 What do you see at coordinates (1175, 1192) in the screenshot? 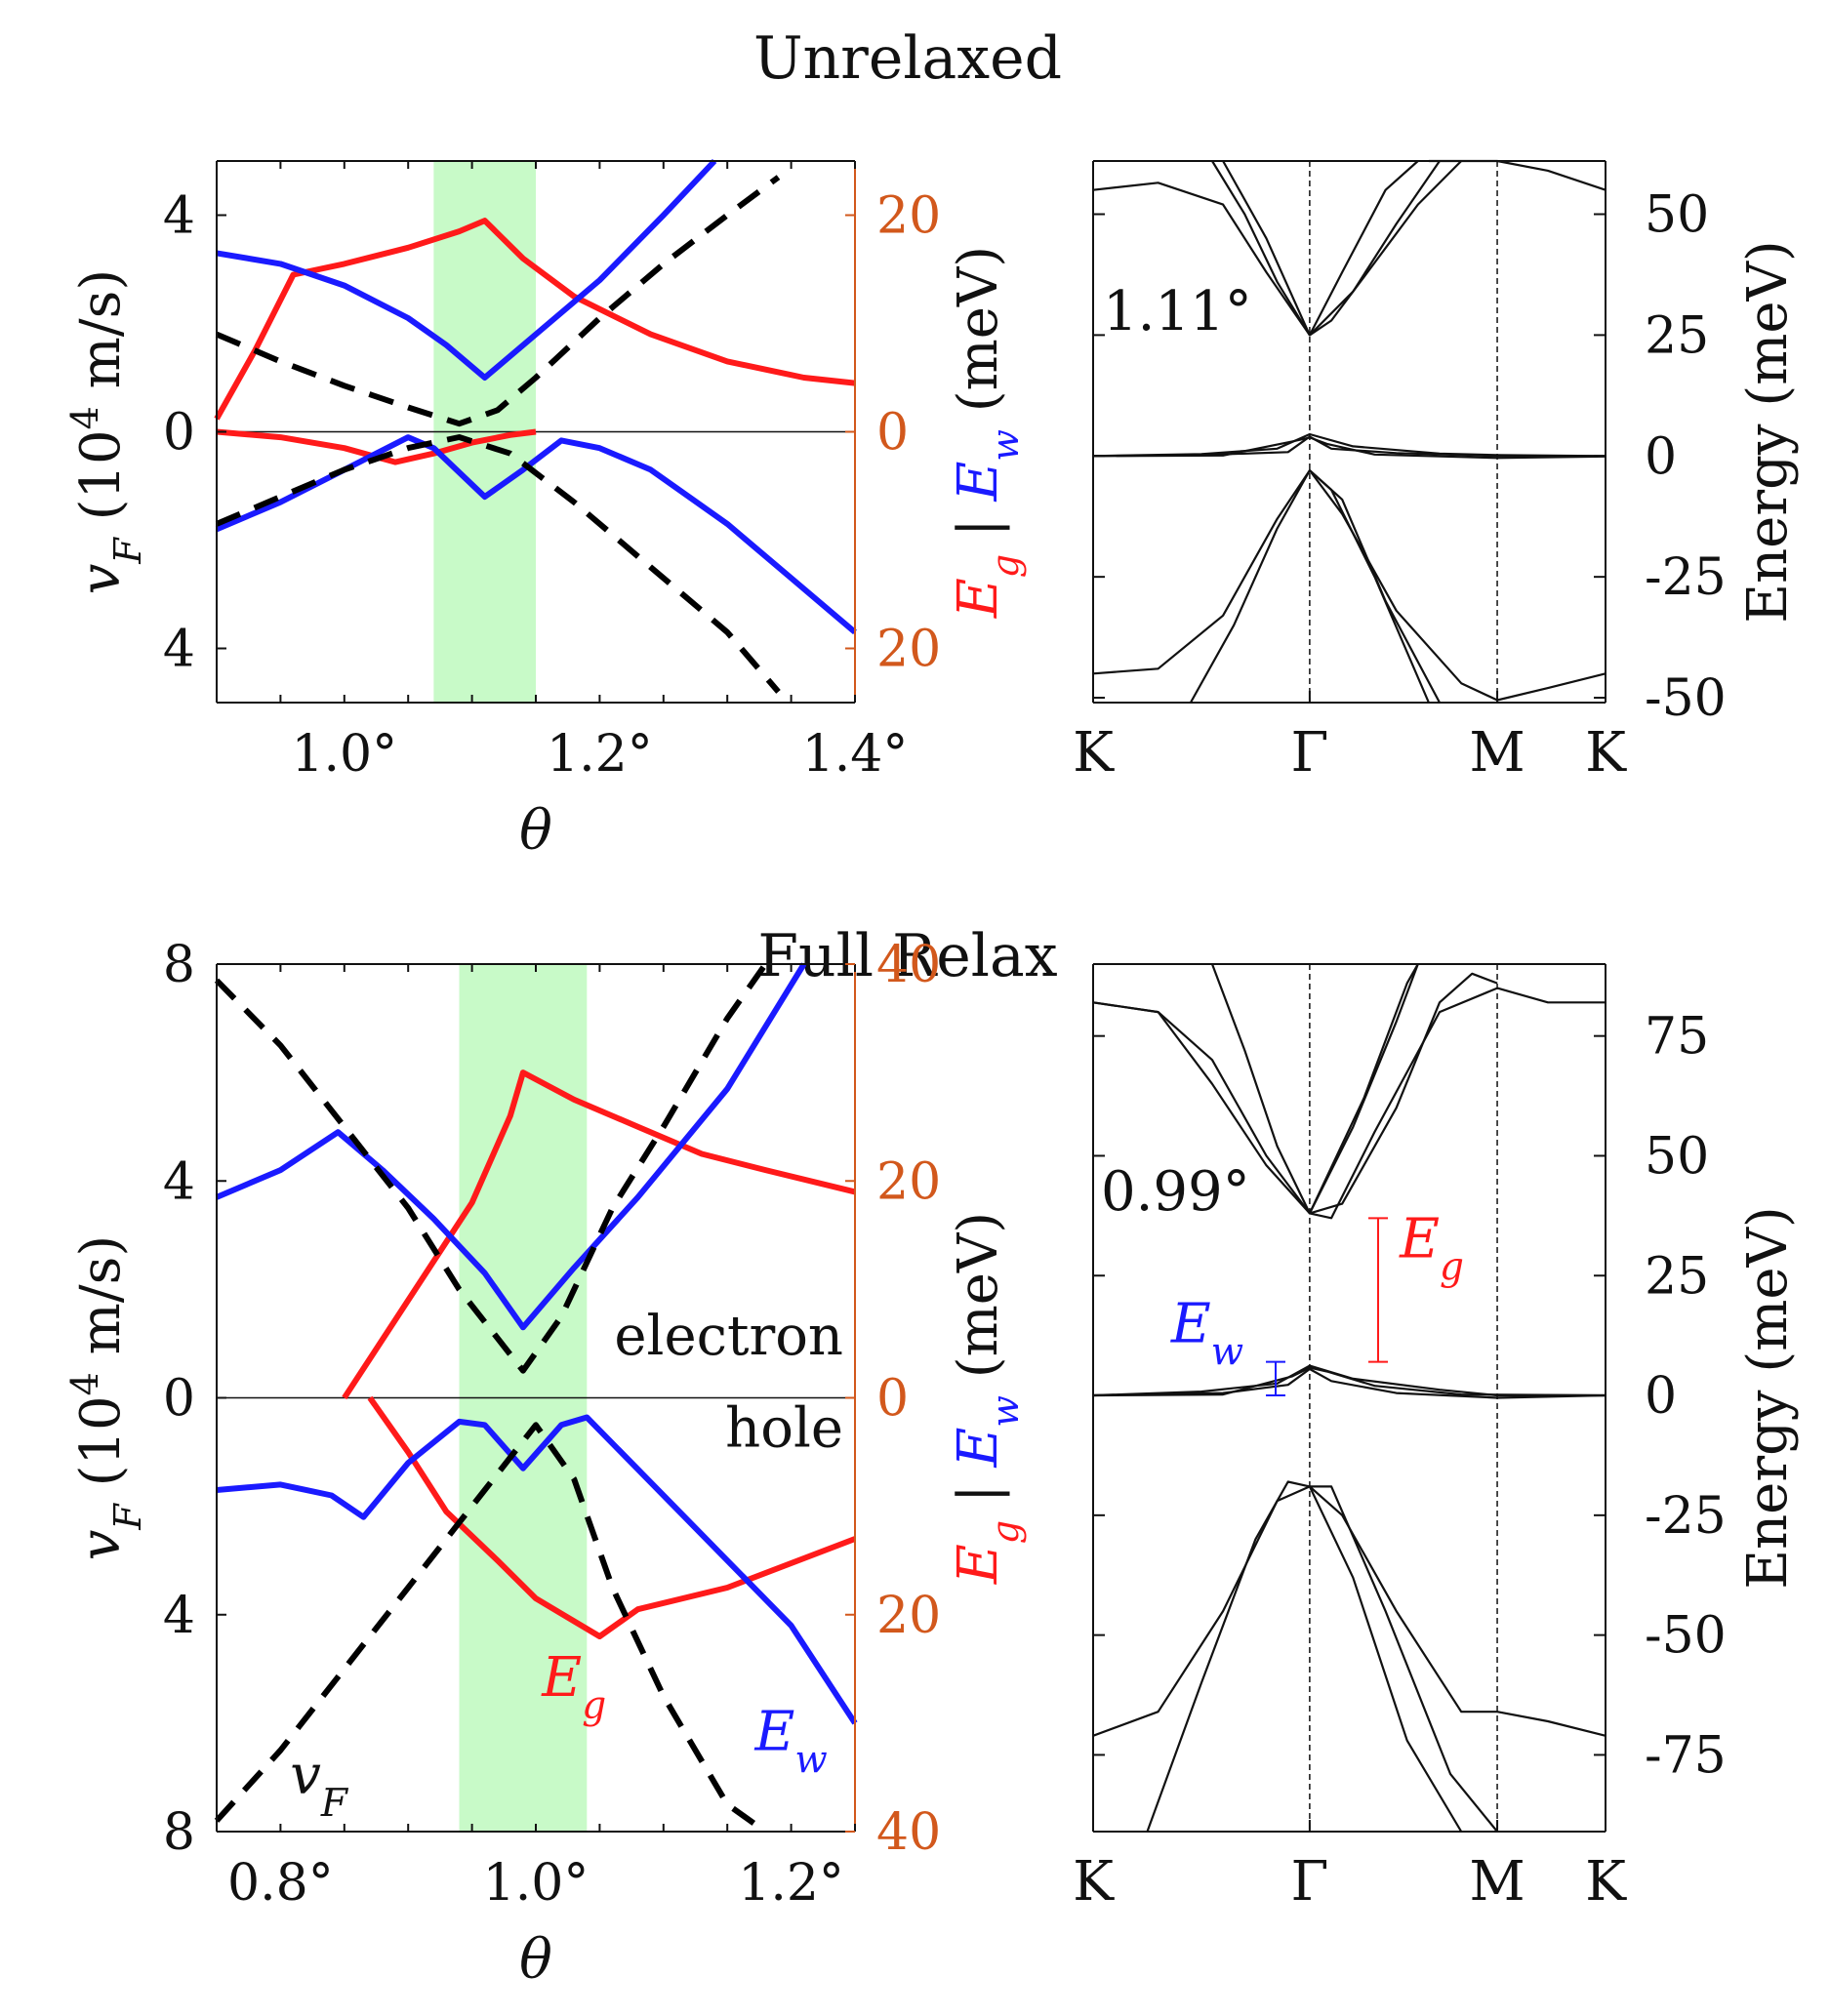
I see `twist-angle-annotation: 0.99°` at bounding box center [1175, 1192].